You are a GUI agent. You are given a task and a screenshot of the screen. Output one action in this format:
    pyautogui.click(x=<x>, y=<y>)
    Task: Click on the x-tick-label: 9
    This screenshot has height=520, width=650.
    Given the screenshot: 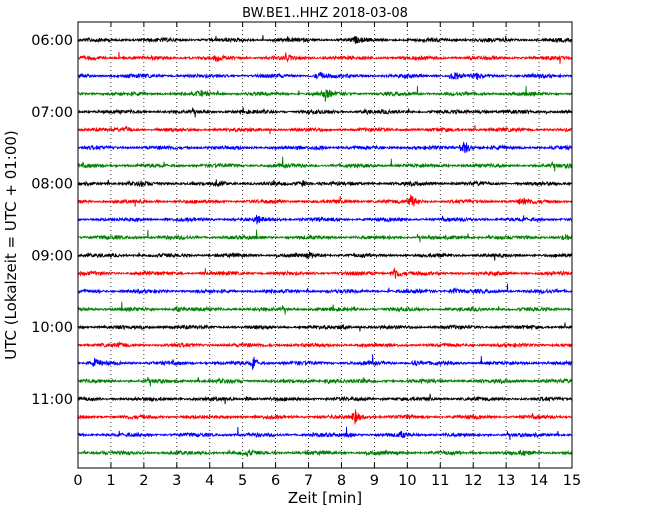 What is the action you would take?
    pyautogui.click(x=374, y=481)
    